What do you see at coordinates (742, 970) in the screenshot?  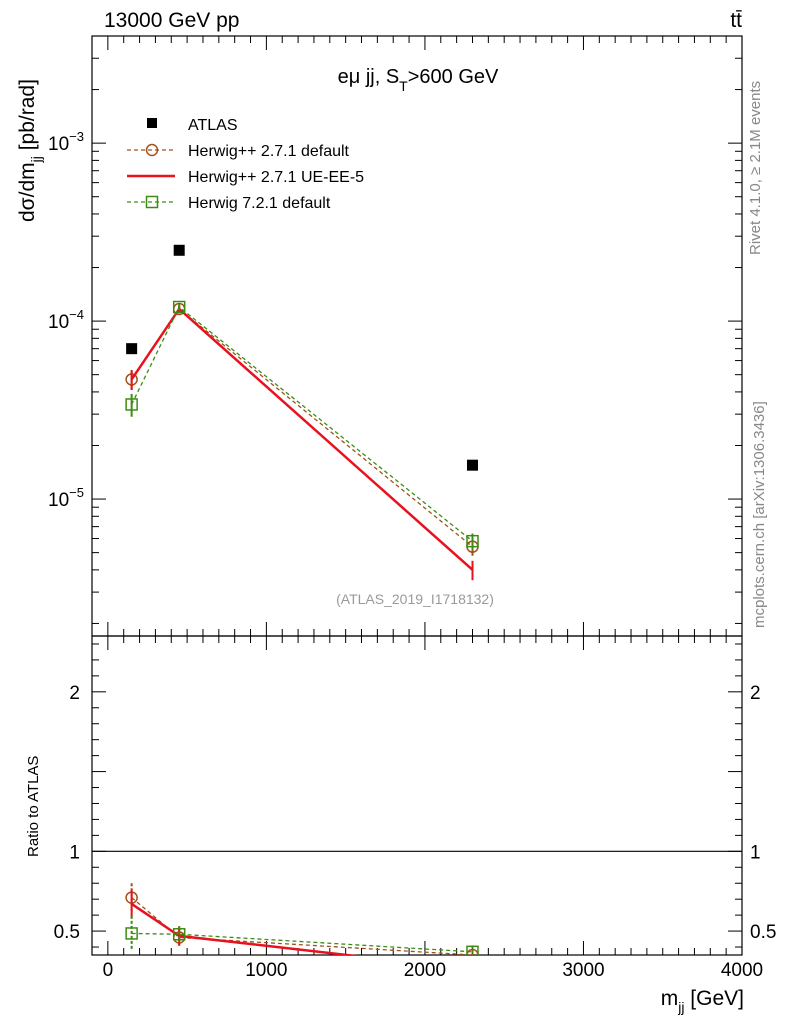 I see `ratio-xtick-label: 4000` at bounding box center [742, 970].